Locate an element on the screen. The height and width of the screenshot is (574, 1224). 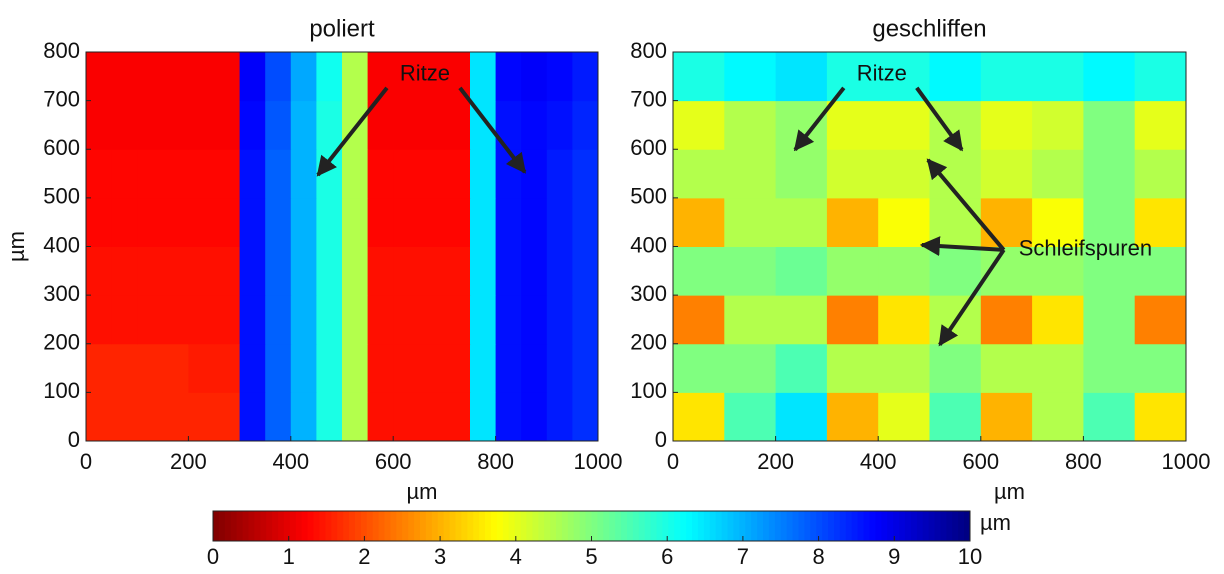
colorbar-tick-label: 7 is located at coordinates (743, 556).